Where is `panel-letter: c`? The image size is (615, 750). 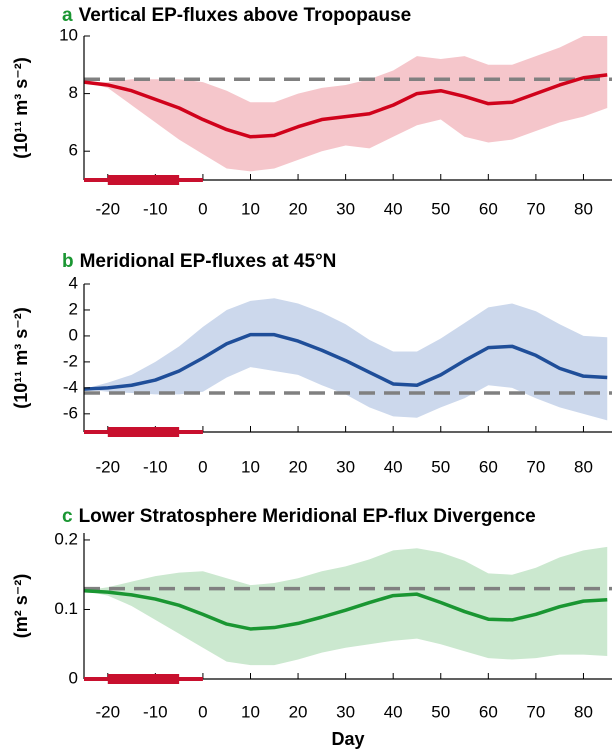 panel-letter: c is located at coordinates (67, 516).